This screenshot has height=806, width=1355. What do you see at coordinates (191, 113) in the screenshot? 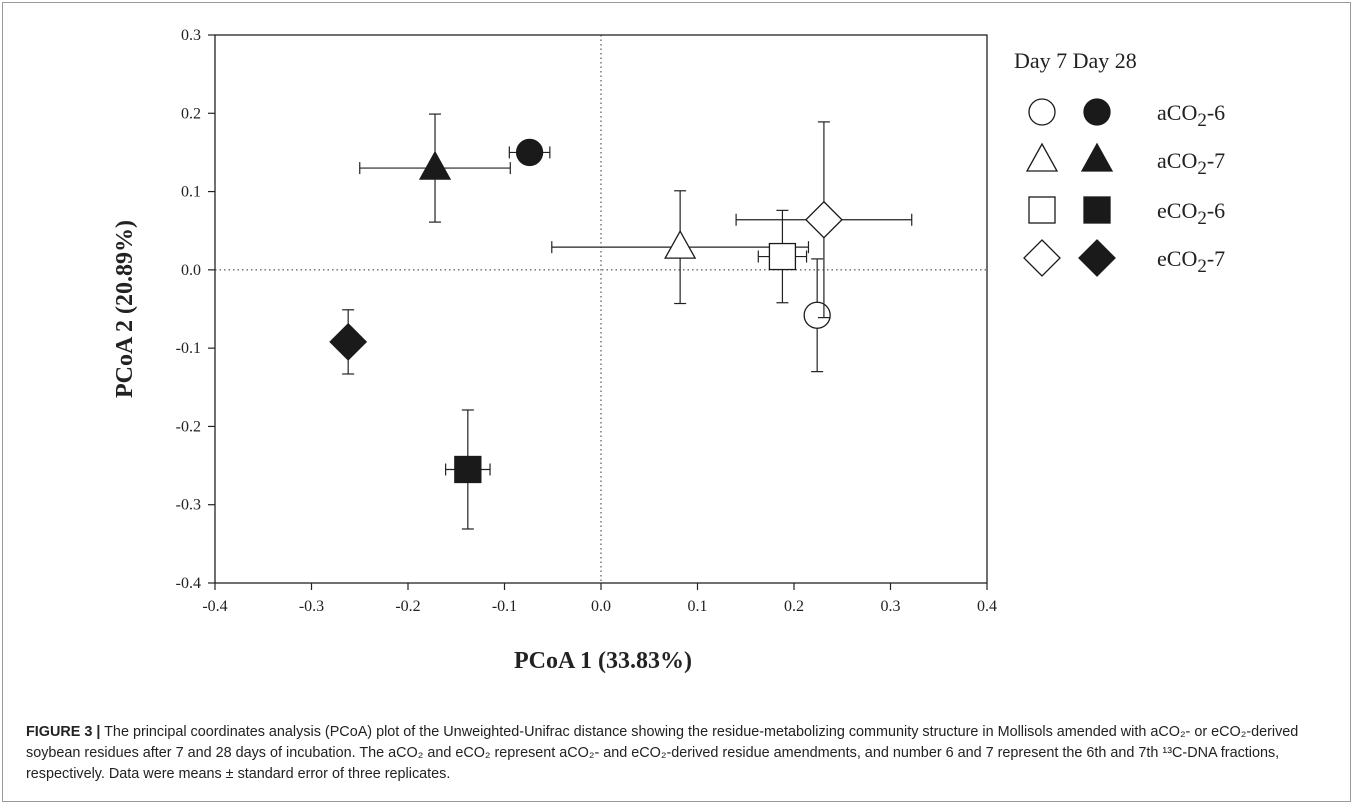
I see `y-tick-label: 0.2` at bounding box center [191, 113].